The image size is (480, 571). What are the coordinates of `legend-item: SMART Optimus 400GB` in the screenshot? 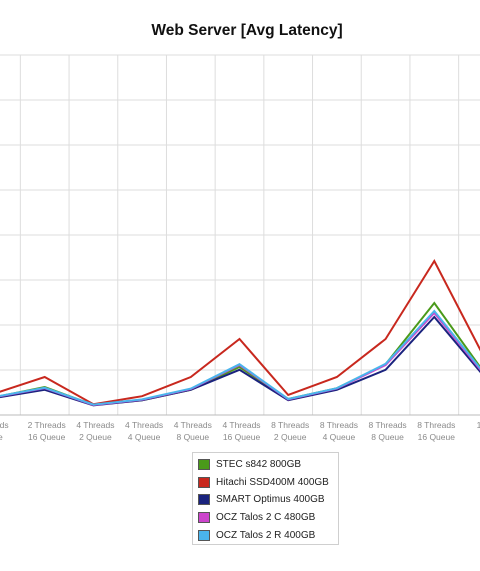 It's located at (265, 500).